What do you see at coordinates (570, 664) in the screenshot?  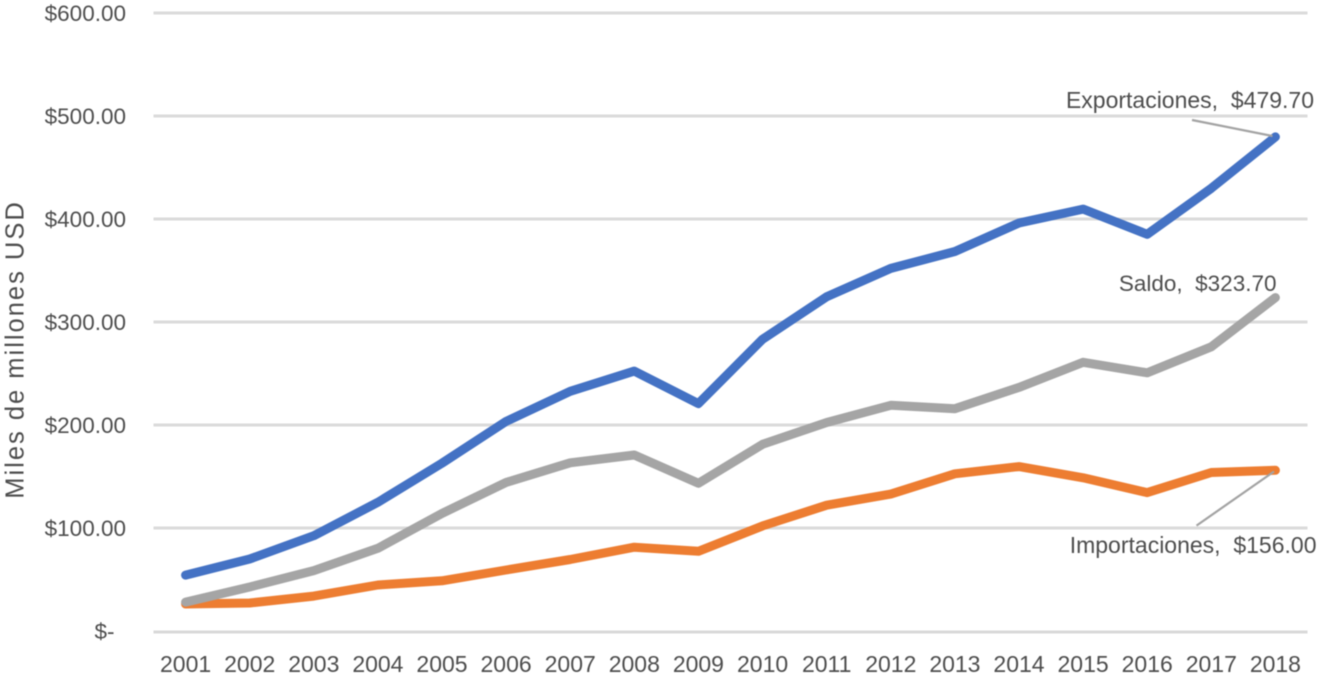 I see `svg-text: 2007` at bounding box center [570, 664].